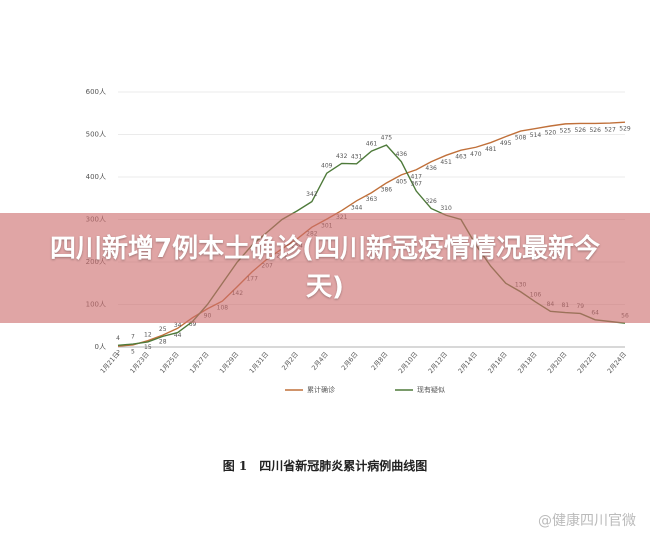  I want to click on x-tick-label: 2月10日, so click(408, 362).